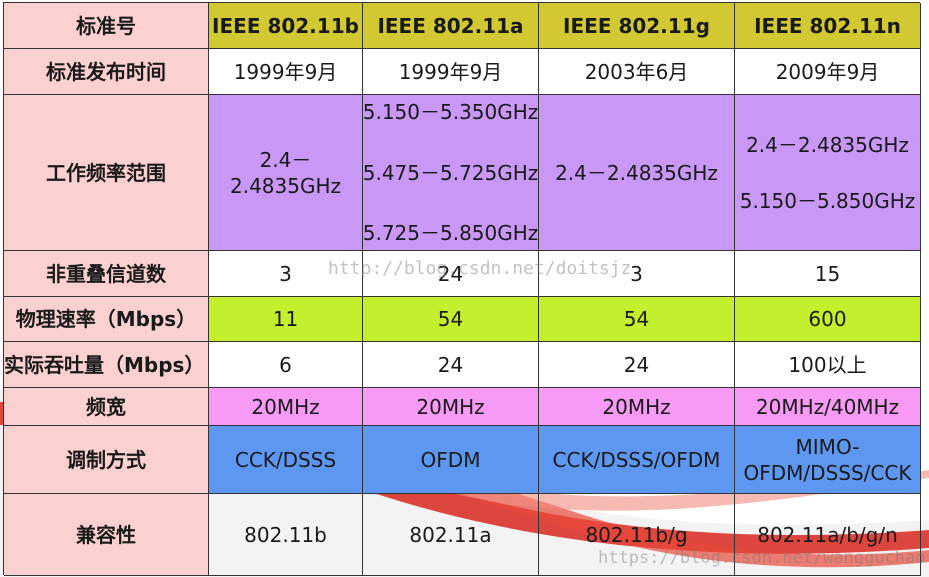 The height and width of the screenshot is (577, 929). What do you see at coordinates (637, 173) in the screenshot?
I see `frequency-80211g: 2.4－2.4835GHz` at bounding box center [637, 173].